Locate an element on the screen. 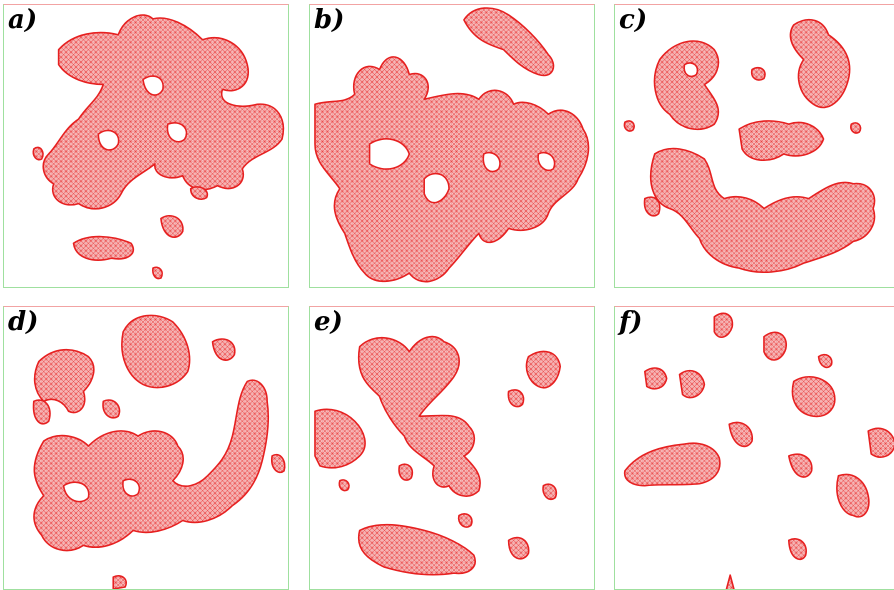 The height and width of the screenshot is (590, 894). panel-label: c) is located at coordinates (633, 20).